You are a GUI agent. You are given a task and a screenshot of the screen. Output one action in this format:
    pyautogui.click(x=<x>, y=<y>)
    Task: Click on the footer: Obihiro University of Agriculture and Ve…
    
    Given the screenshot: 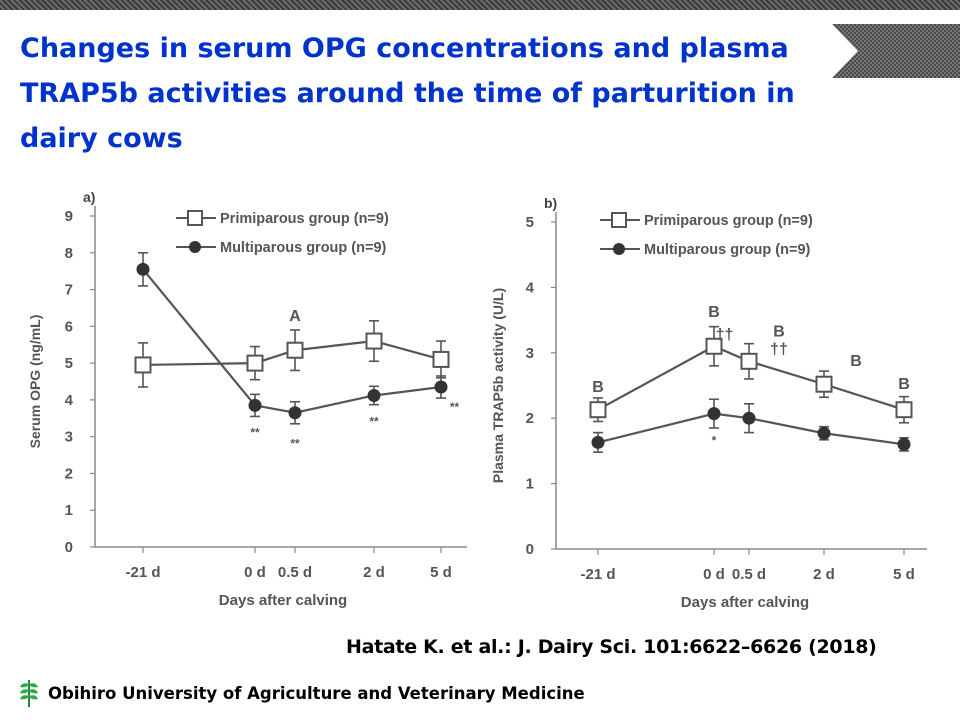 What is the action you would take?
    pyautogui.click(x=301, y=693)
    